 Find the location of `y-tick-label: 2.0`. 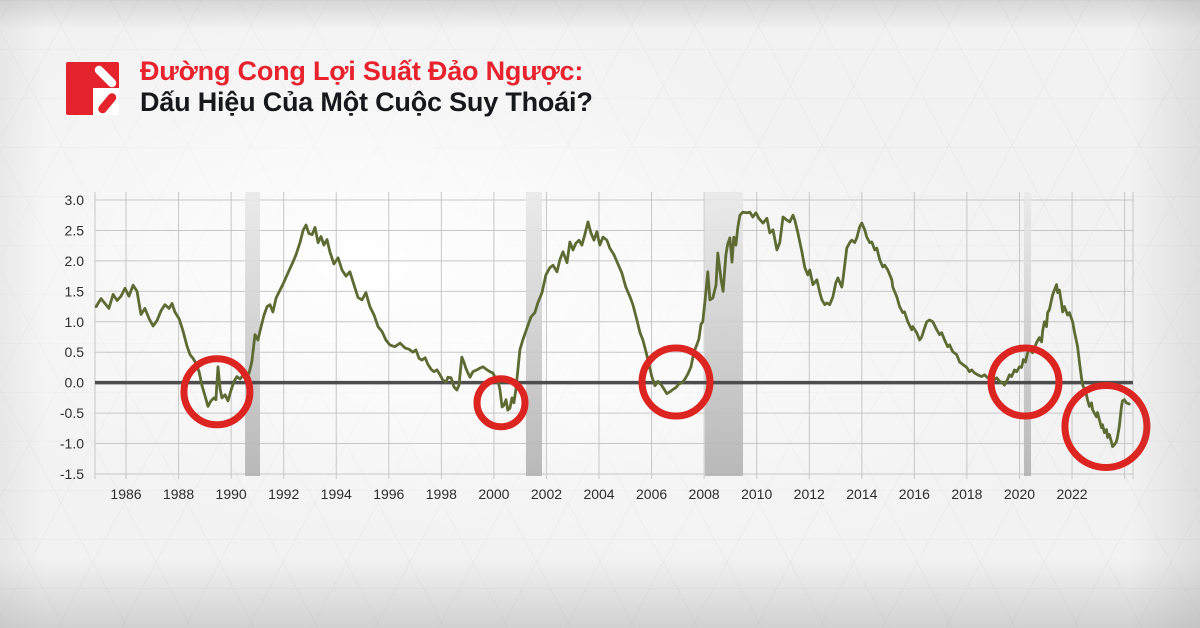

y-tick-label: 2.0 is located at coordinates (75, 261).